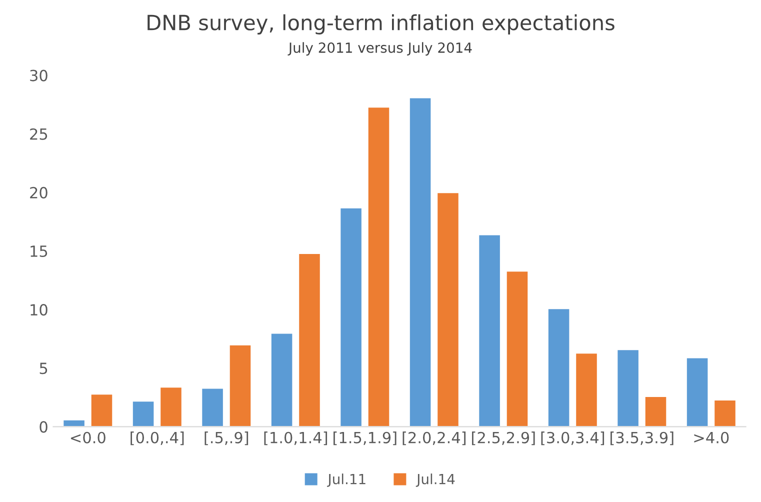 This screenshot has height=502, width=761. What do you see at coordinates (642, 439) in the screenshot?
I see `x-tick-label: [3.5,3.9]` at bounding box center [642, 439].